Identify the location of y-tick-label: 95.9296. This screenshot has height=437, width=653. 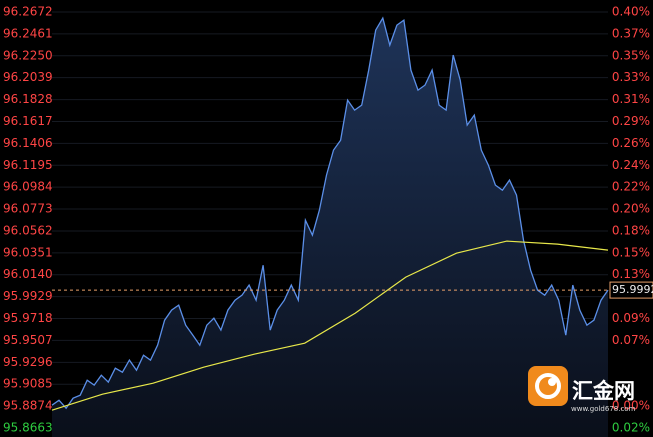
(28, 362).